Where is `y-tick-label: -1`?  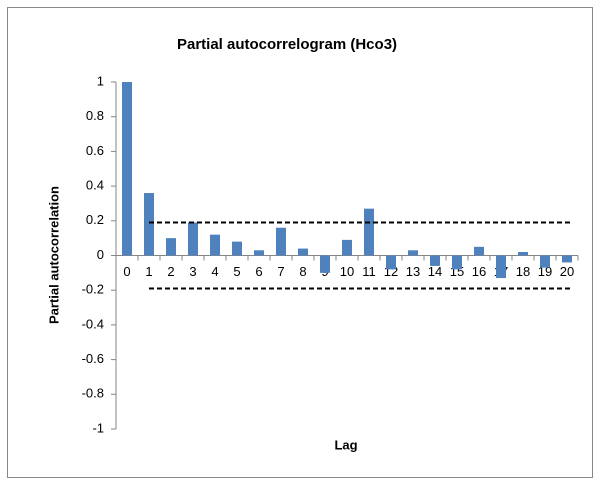
y-tick-label: -1 is located at coordinates (98, 427).